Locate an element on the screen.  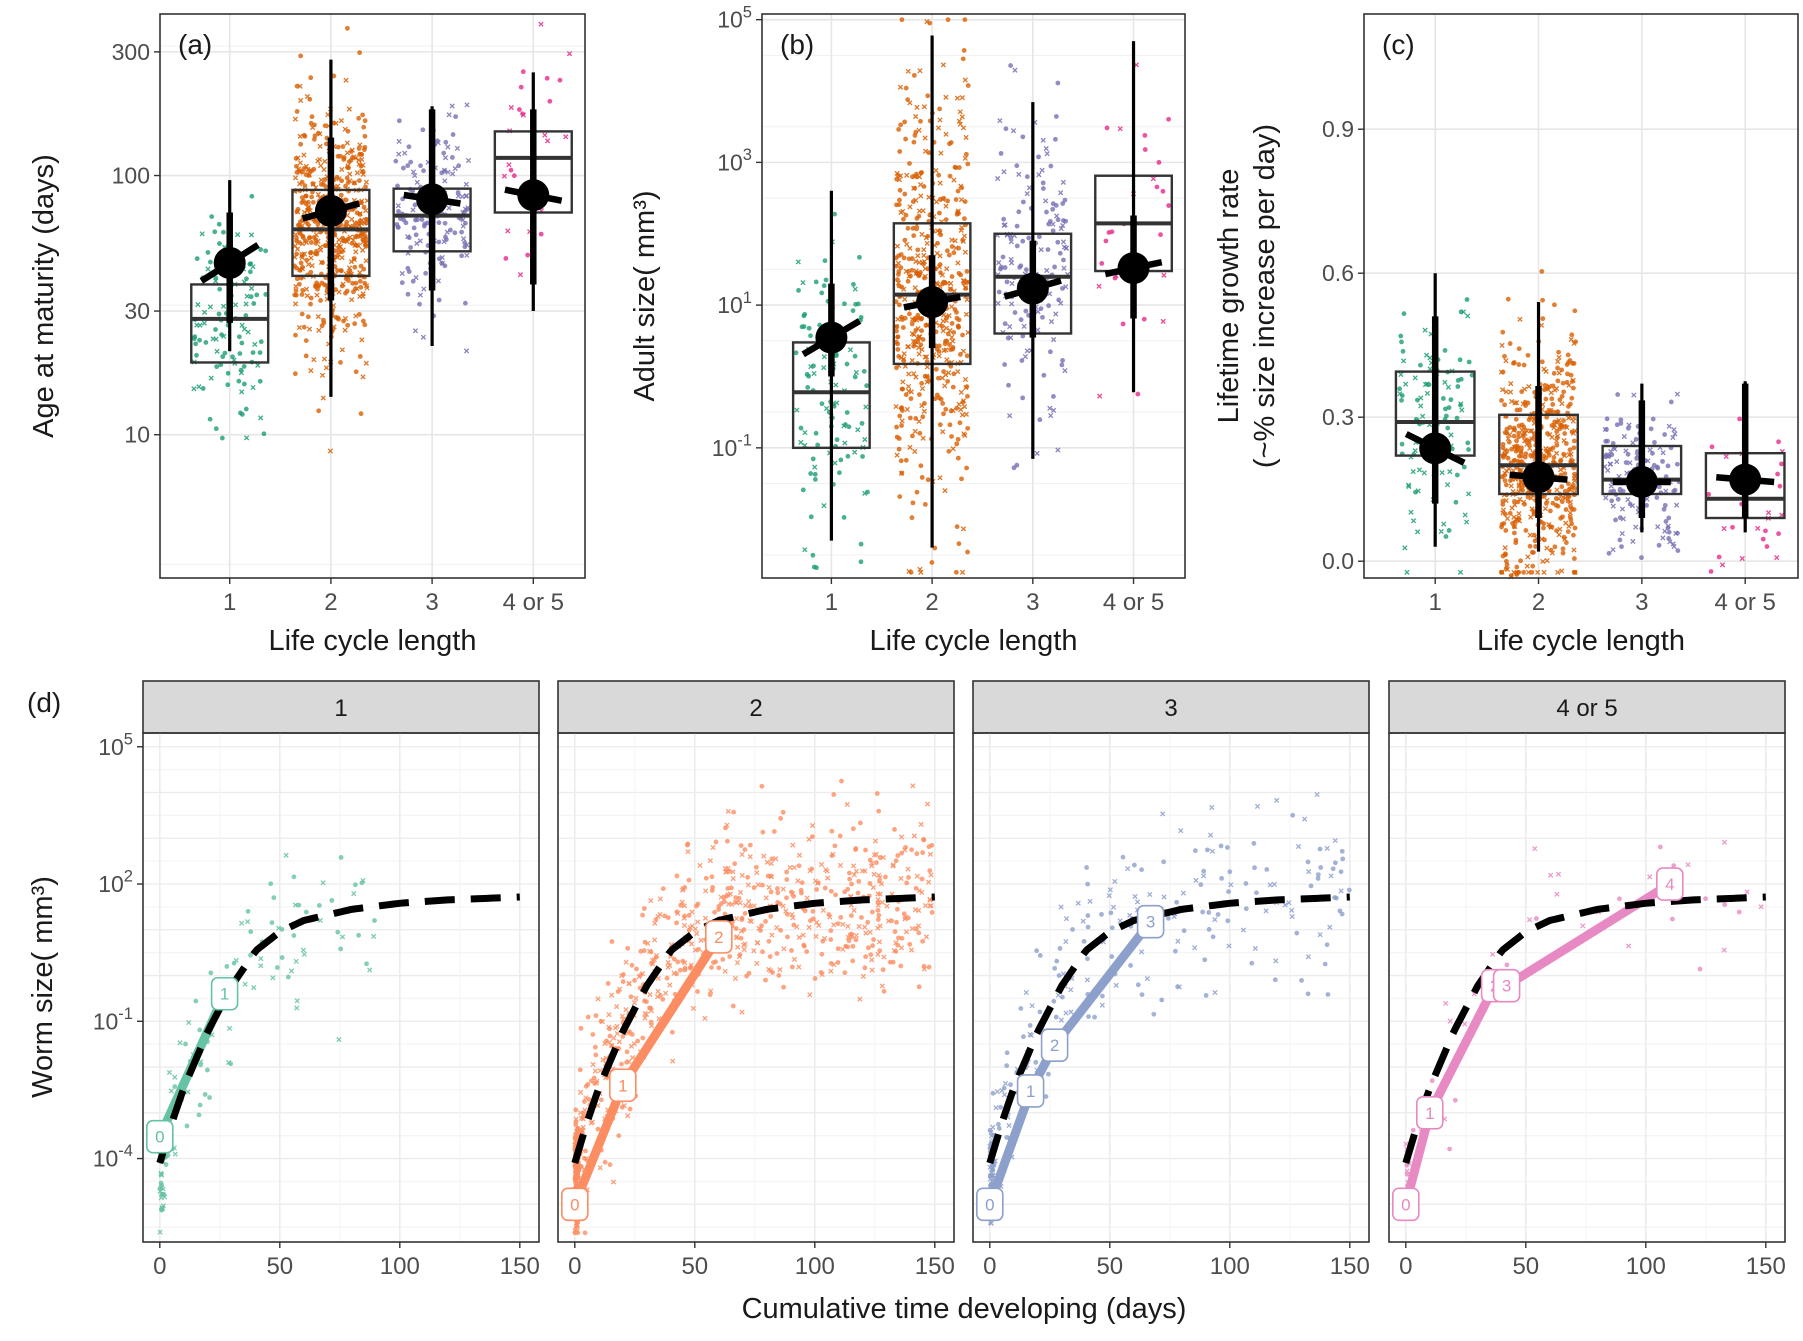
y-tick-label: 101 is located at coordinates (734, 303).